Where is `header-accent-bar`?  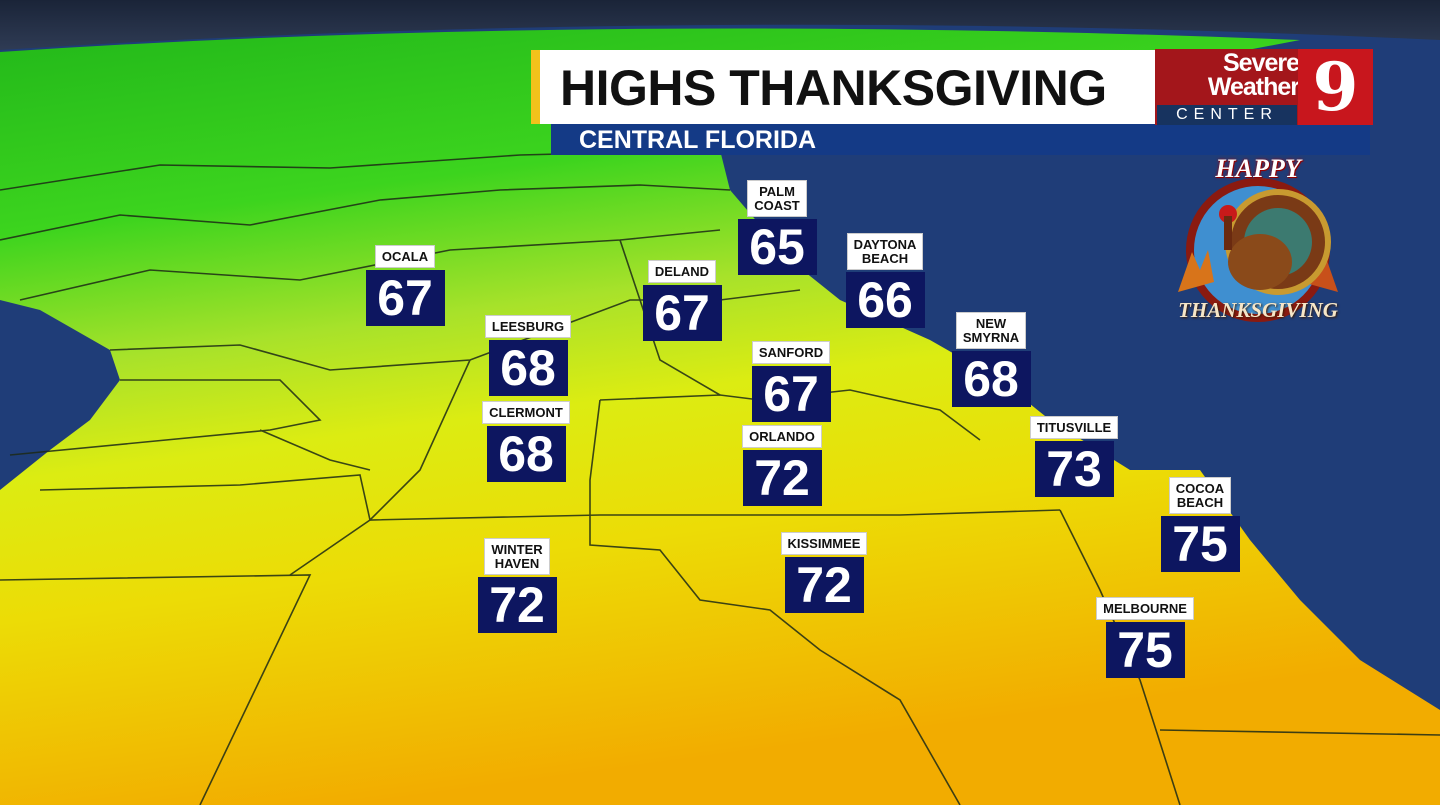
header-accent-bar is located at coordinates (535, 87).